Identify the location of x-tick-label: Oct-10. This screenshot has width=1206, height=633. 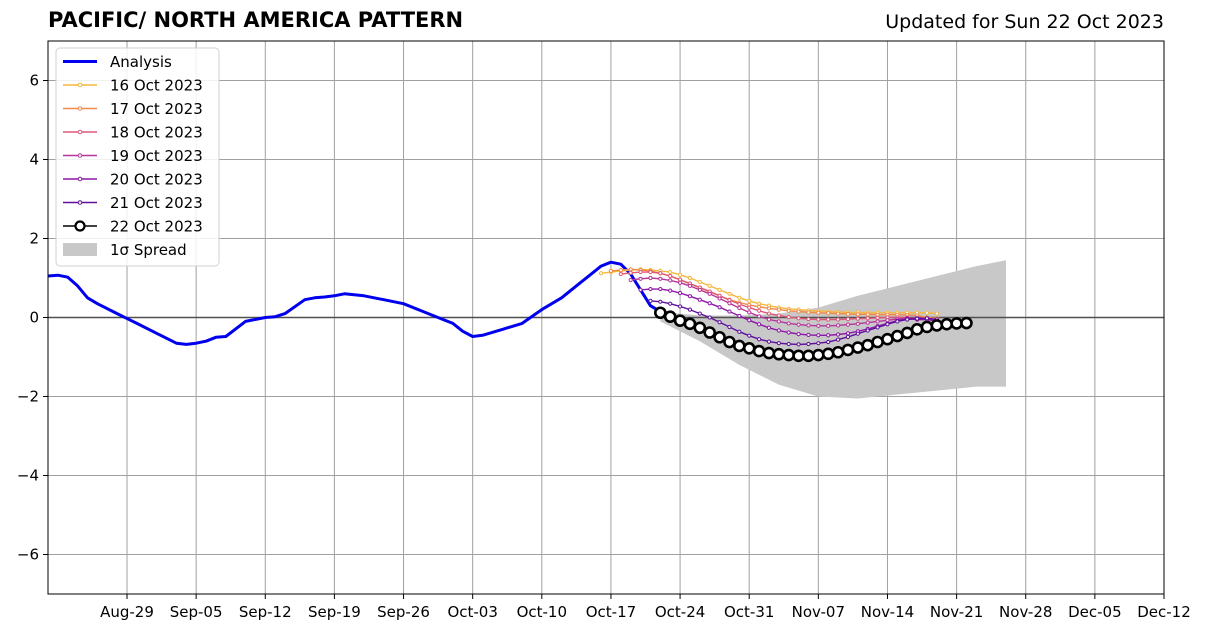
(542, 612).